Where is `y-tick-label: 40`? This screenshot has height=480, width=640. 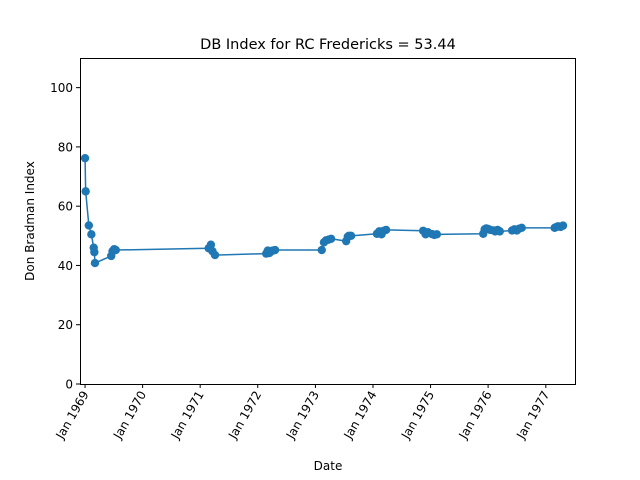 y-tick-label: 40 is located at coordinates (65, 266).